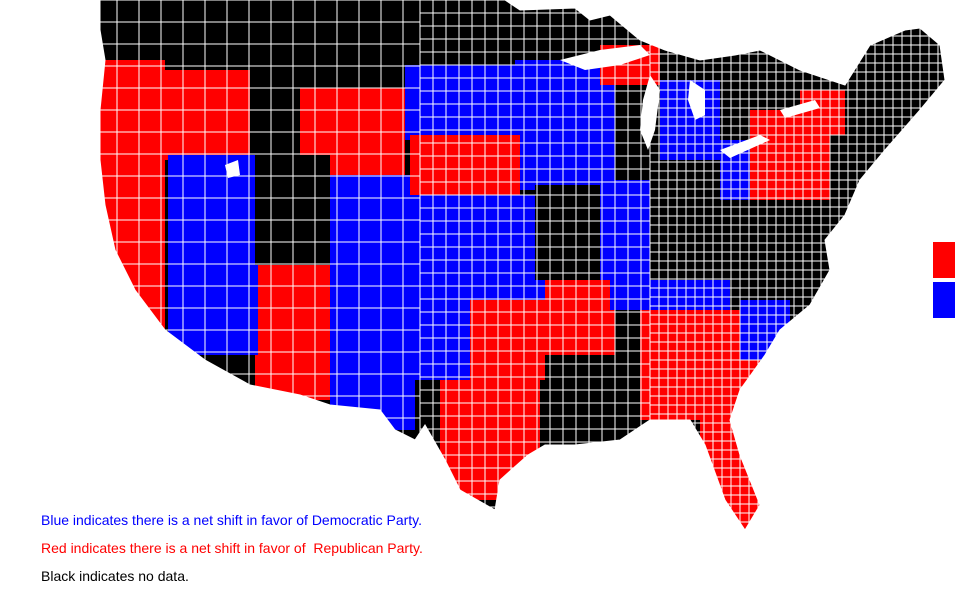 This screenshot has height=599, width=973. Describe the element at coordinates (944, 260) in the screenshot. I see `legend-swatch-red` at that location.